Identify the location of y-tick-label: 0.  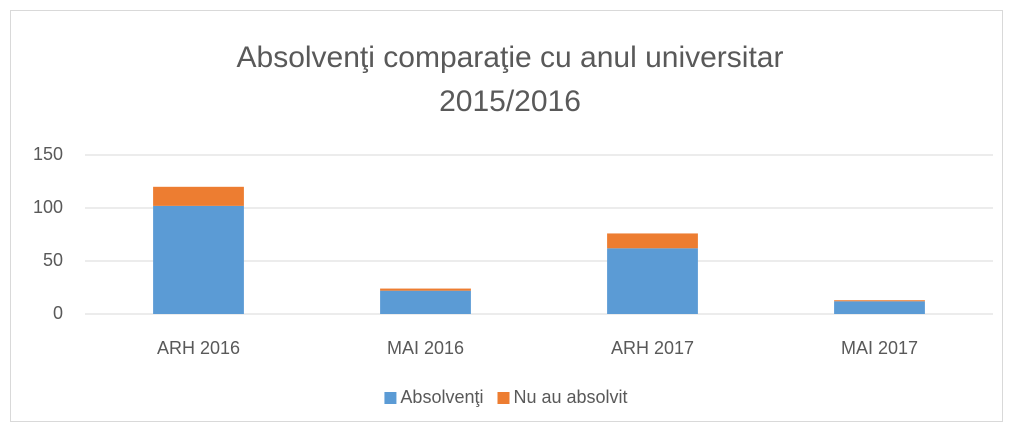
(58, 313).